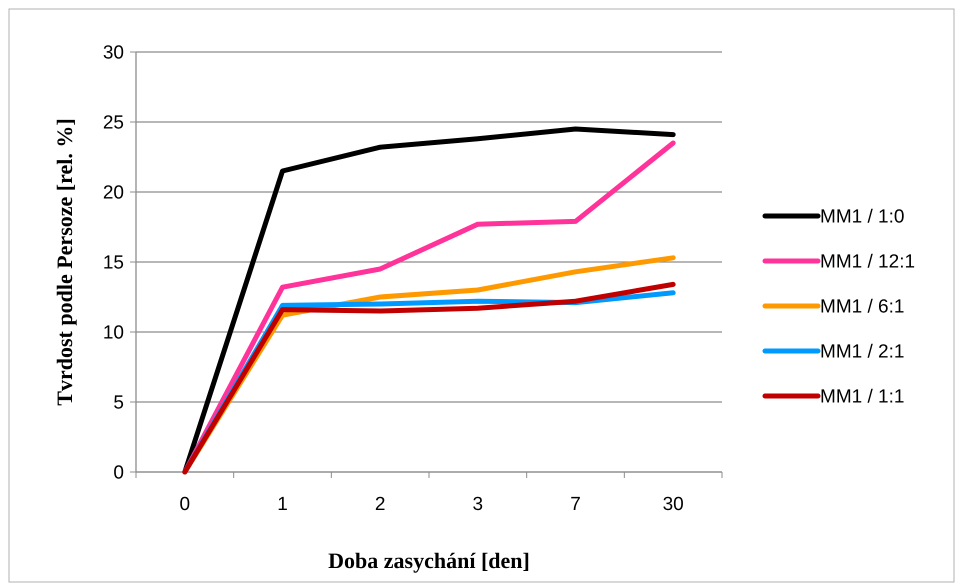 The image size is (955, 583). Describe the element at coordinates (862, 397) in the screenshot. I see `legend-label: MM1 / 1:1` at that location.